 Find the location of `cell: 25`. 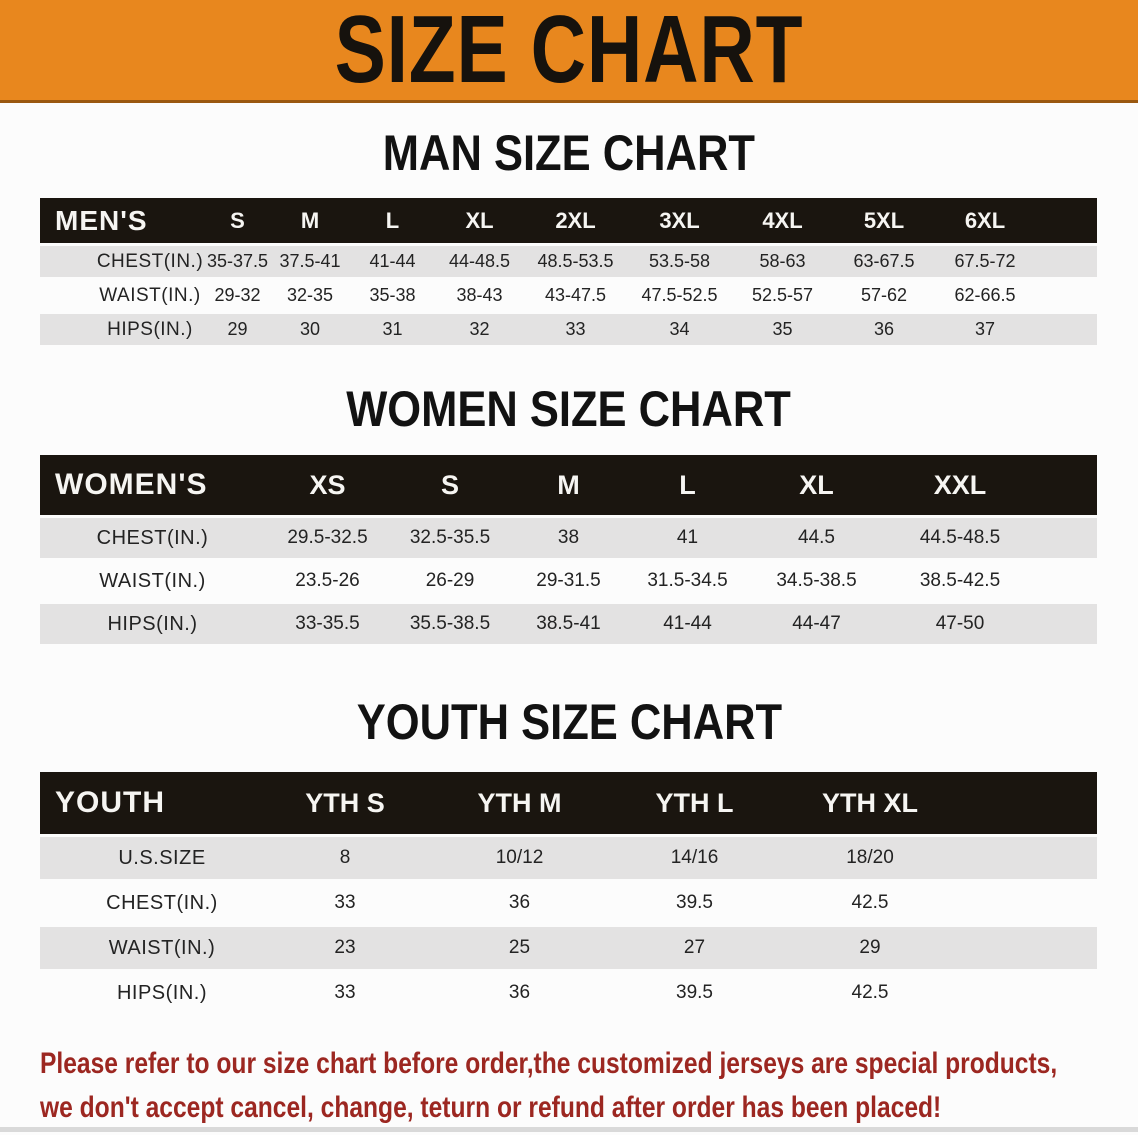

cell: 25 is located at coordinates (519, 948).